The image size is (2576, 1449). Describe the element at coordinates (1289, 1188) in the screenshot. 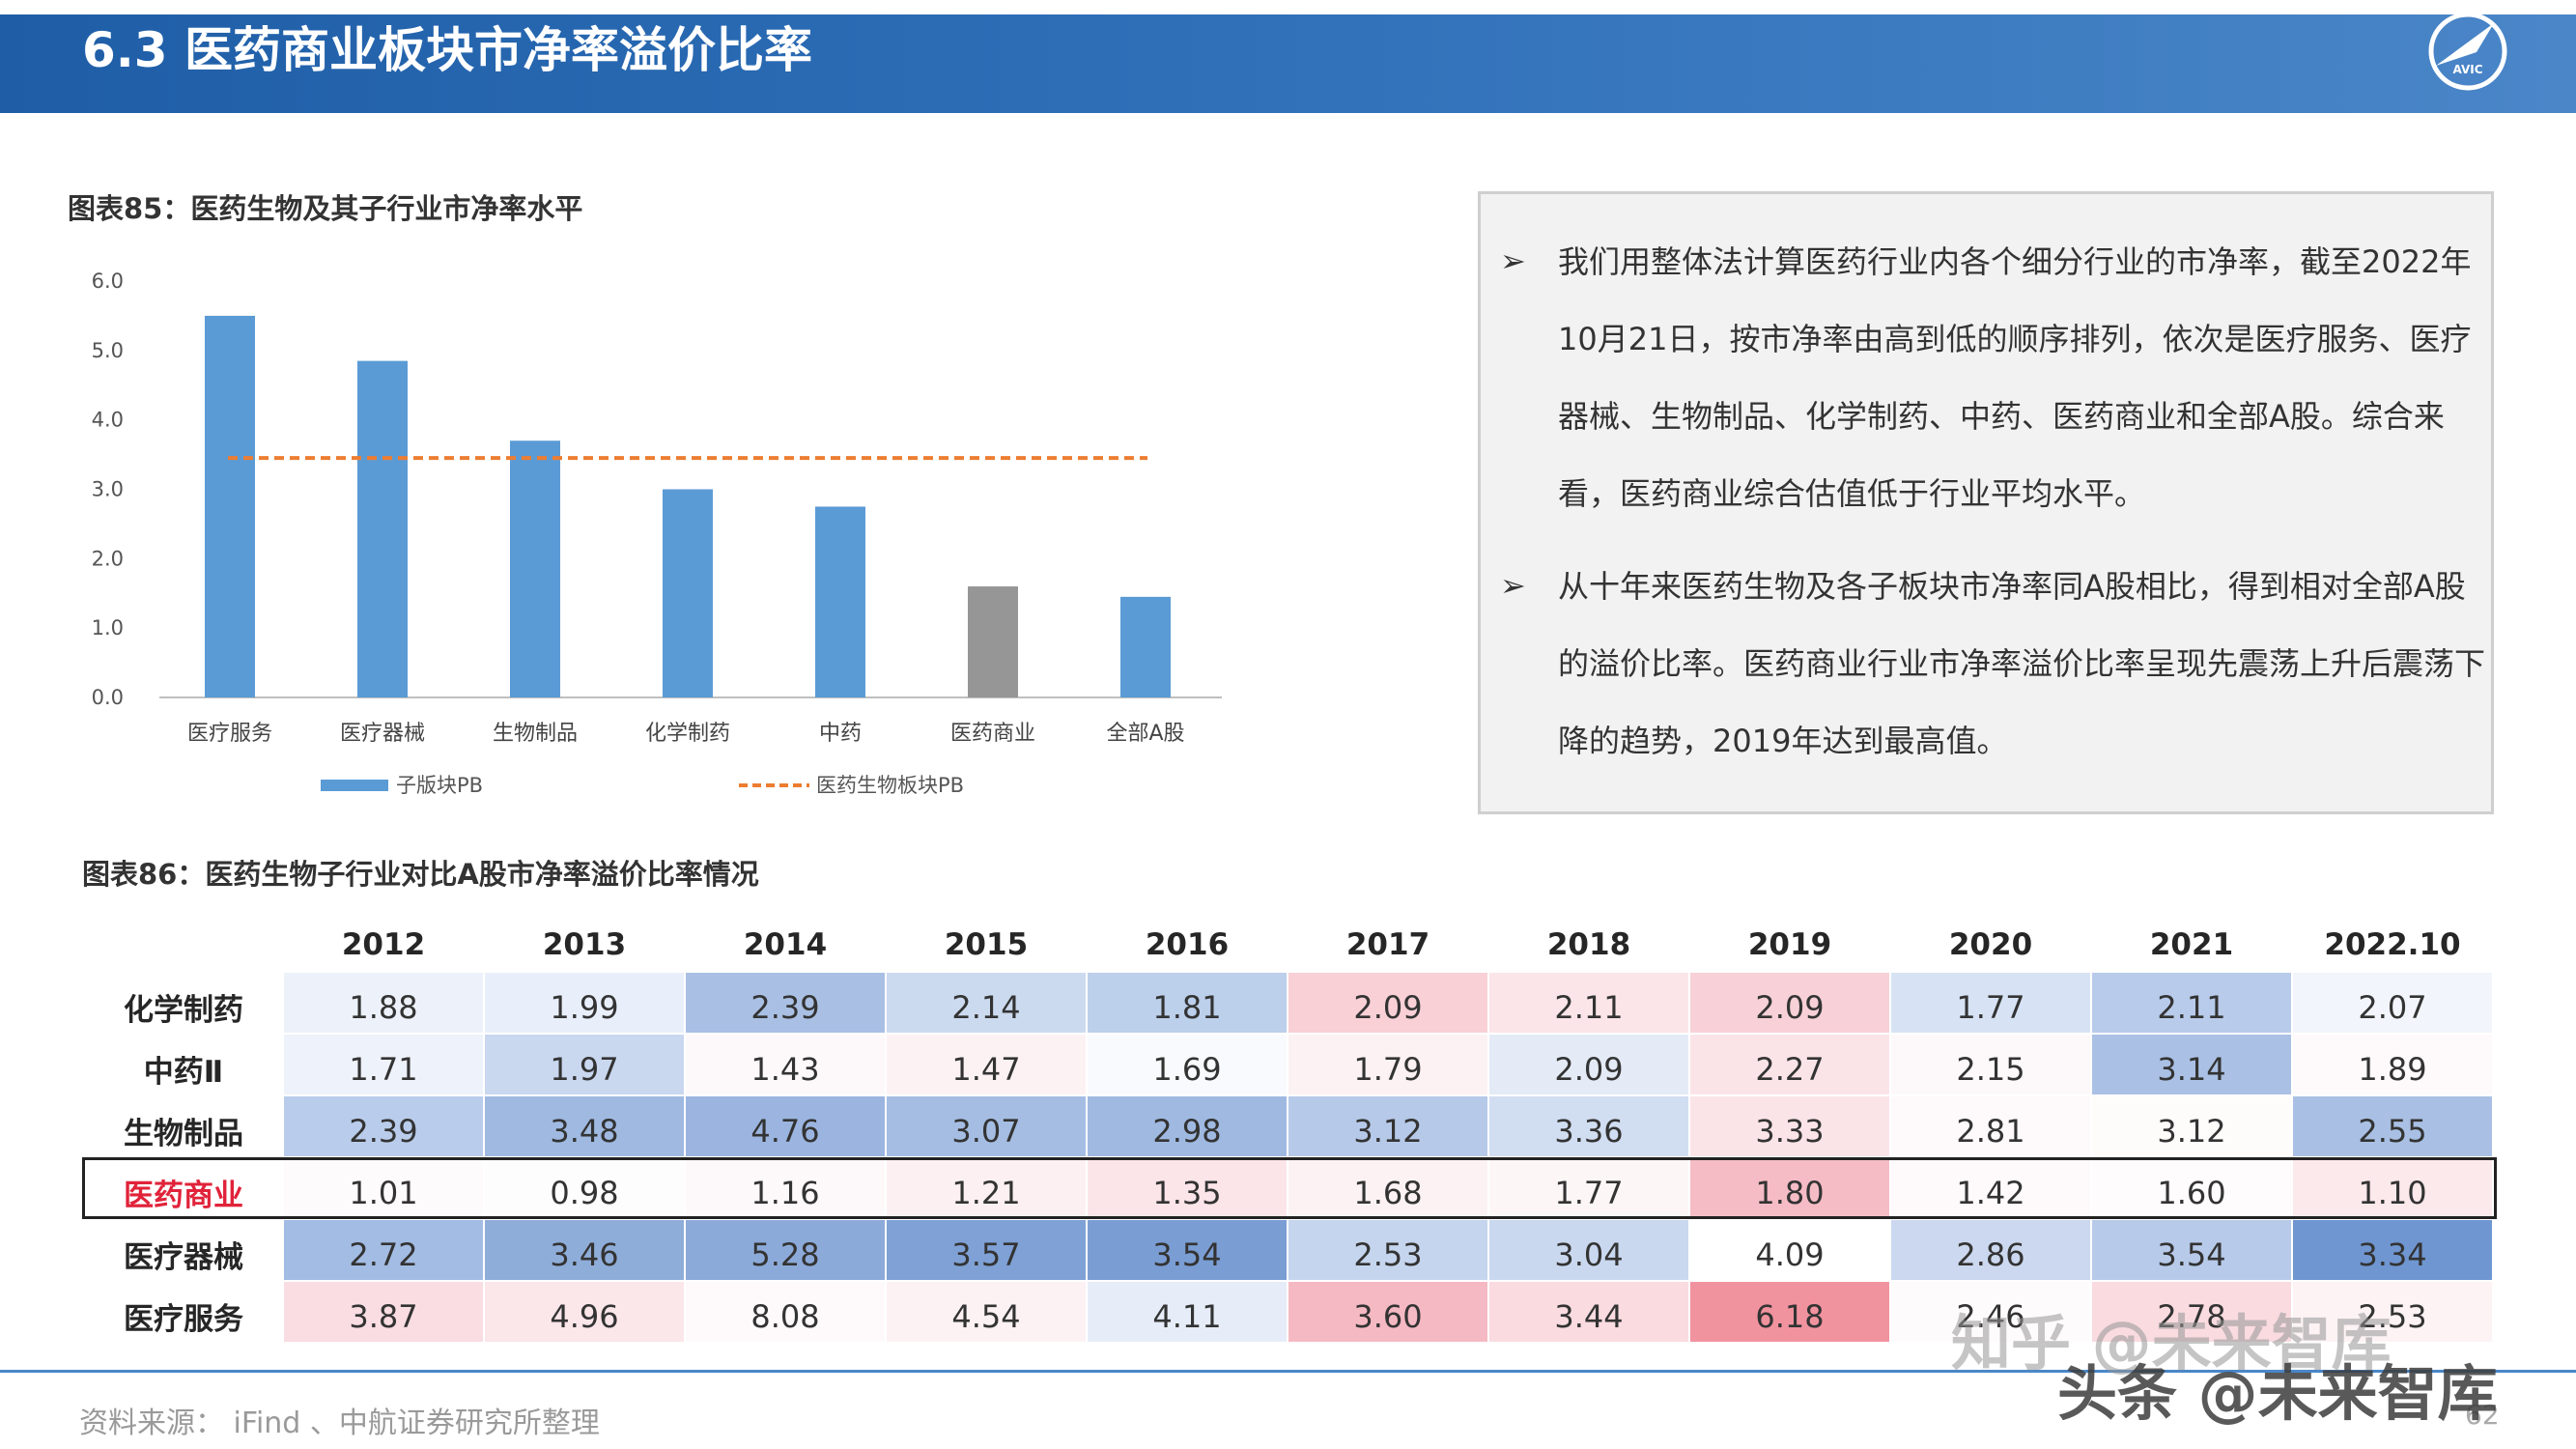

I see `highlight-row-frame` at that location.